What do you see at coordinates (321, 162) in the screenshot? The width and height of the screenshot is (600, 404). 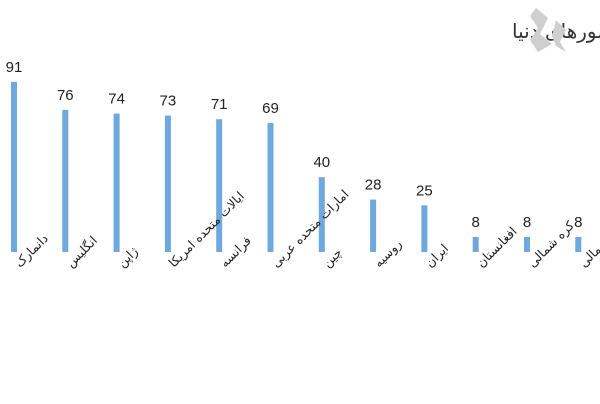 I see `value-label-6: 40` at bounding box center [321, 162].